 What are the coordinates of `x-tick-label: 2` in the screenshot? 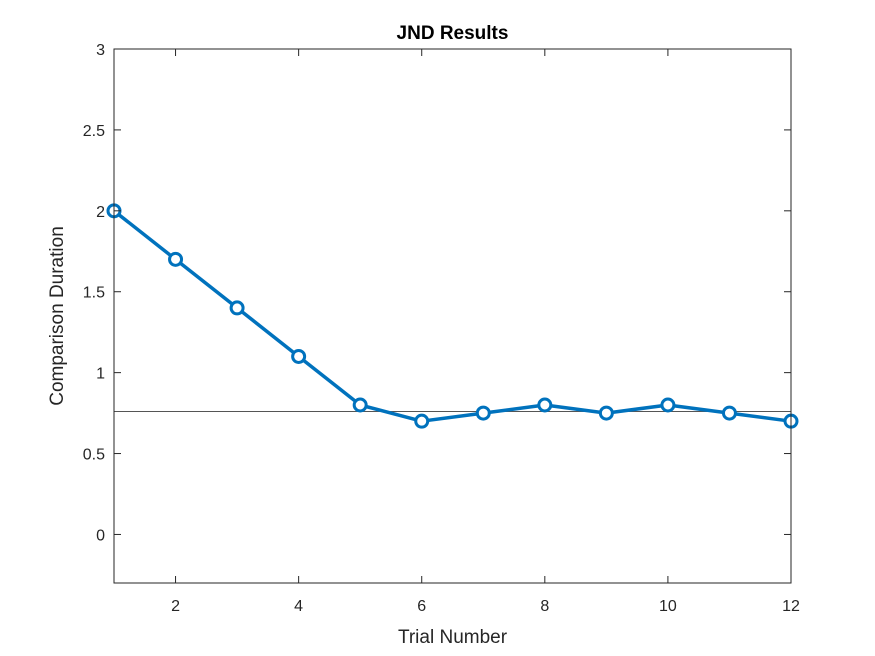 It's located at (175, 606).